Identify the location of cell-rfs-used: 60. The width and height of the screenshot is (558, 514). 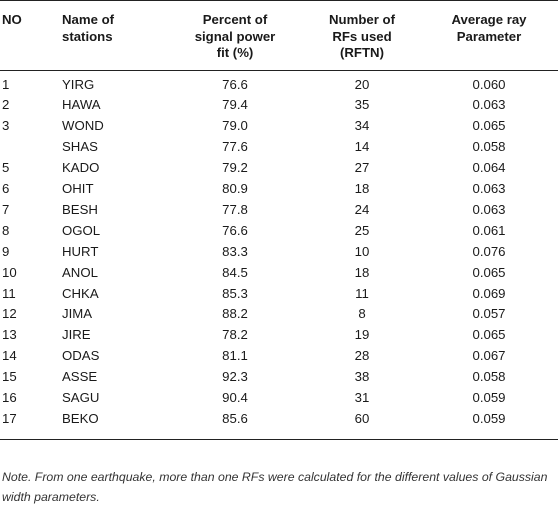
(362, 418).